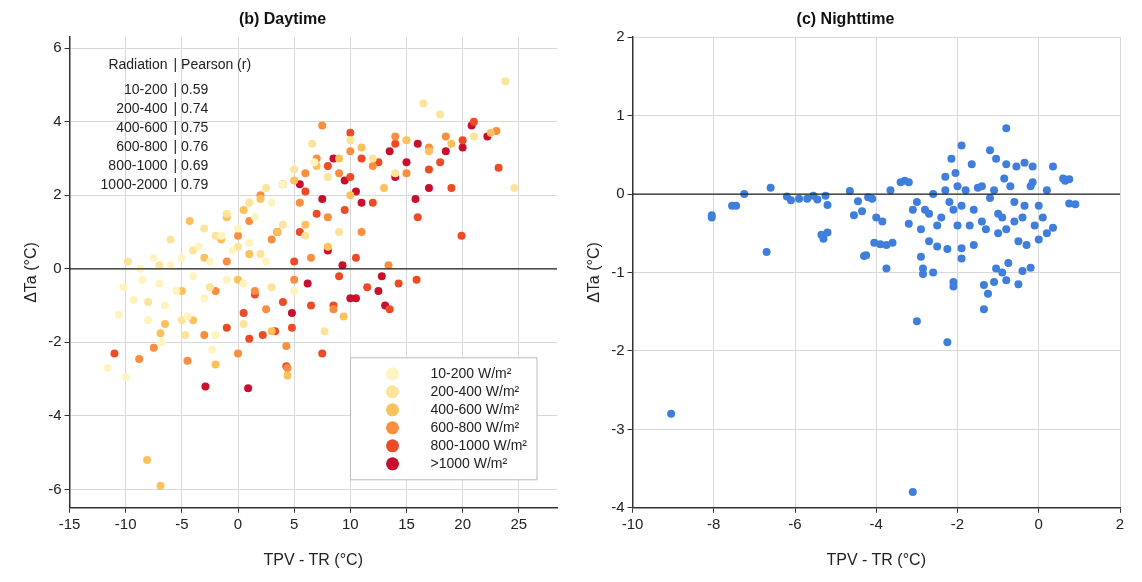  I want to click on annotation: 10-200 | 0.59, so click(166, 89).